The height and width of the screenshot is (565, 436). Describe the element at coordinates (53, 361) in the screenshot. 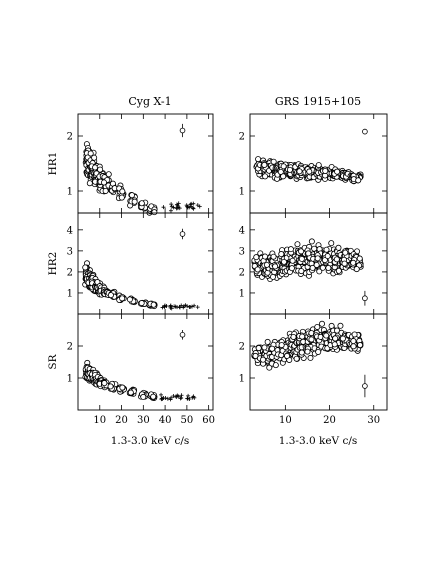

I see `y-axis-label: SR` at that location.